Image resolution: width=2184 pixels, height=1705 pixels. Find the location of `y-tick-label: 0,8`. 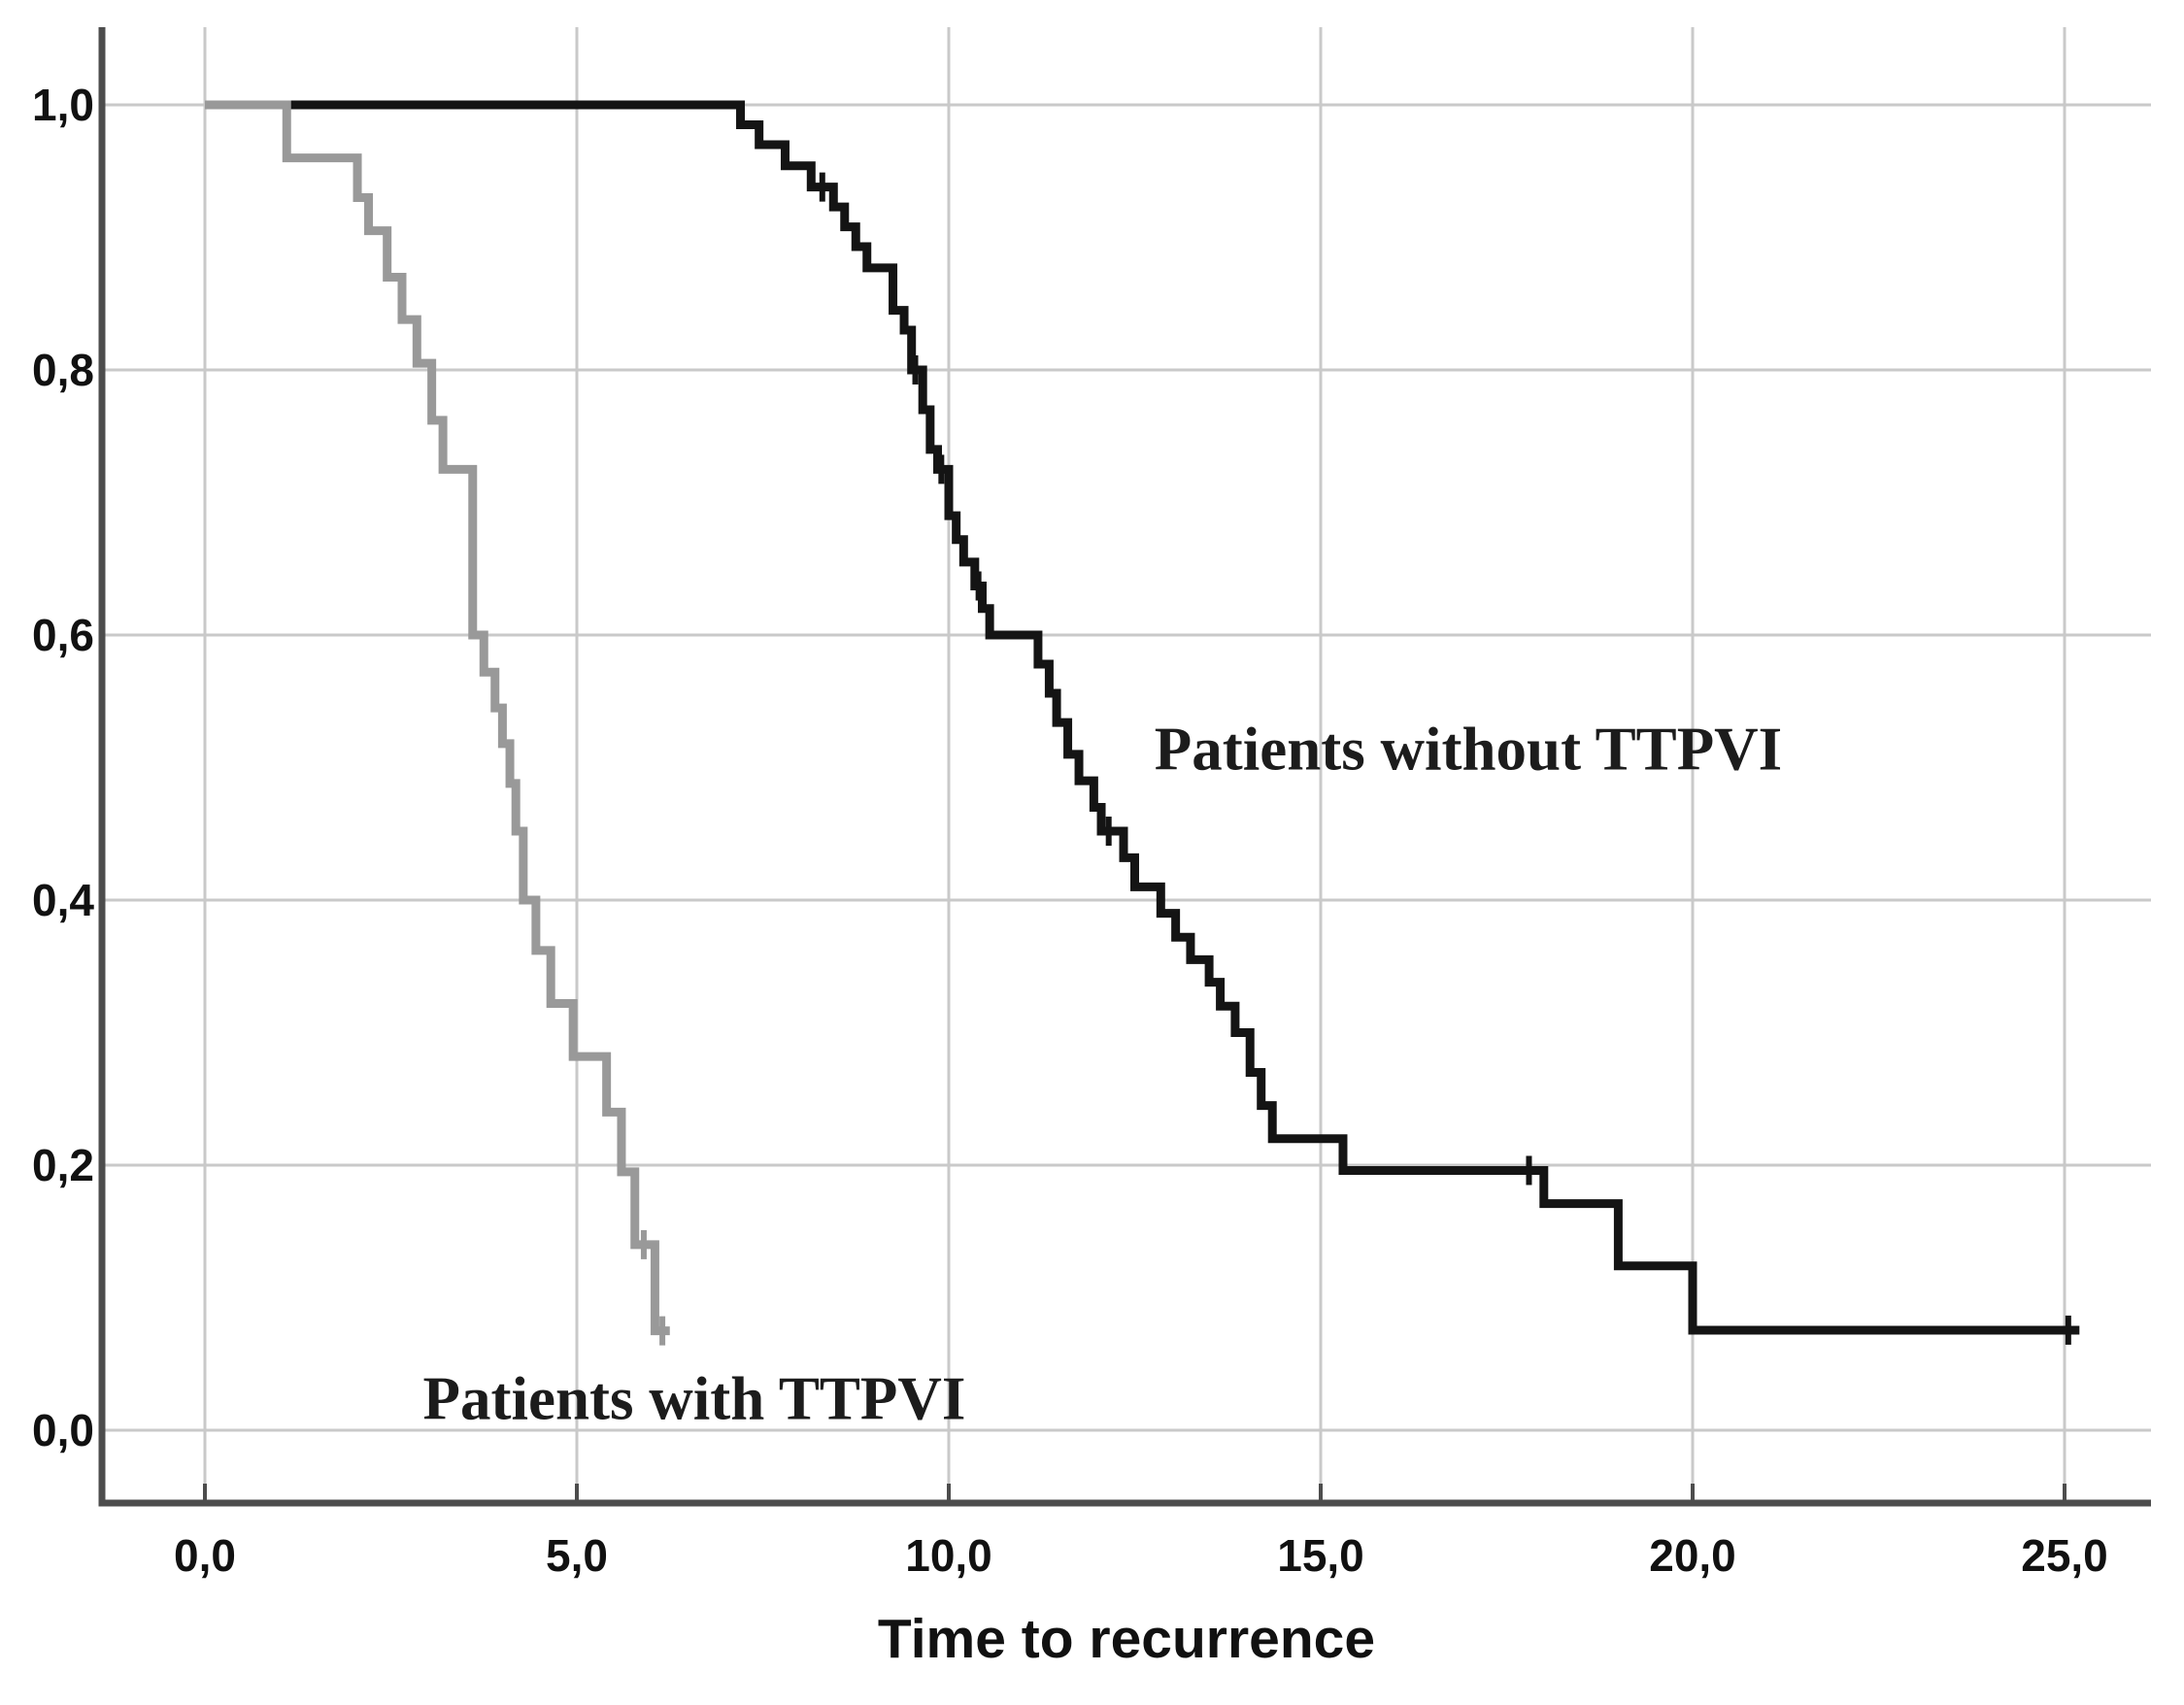

y-tick-label: 0,8 is located at coordinates (63, 370).